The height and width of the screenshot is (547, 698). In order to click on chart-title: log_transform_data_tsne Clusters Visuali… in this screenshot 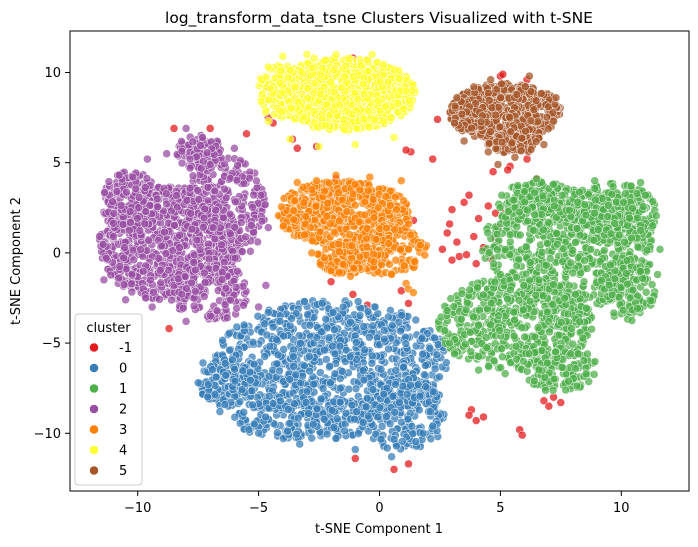, I will do `click(379, 18)`.